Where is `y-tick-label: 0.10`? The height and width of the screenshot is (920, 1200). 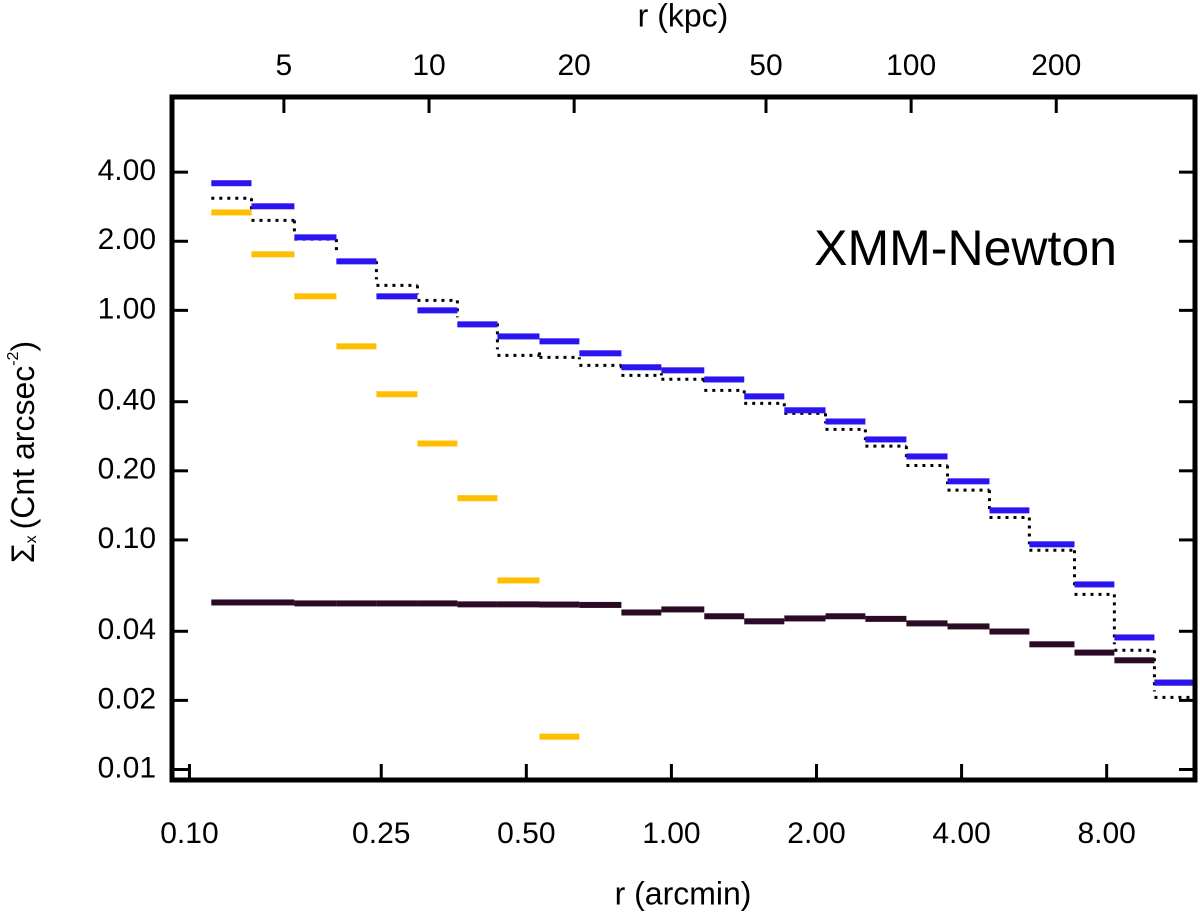
y-tick-label: 0.10 is located at coordinates (127, 538).